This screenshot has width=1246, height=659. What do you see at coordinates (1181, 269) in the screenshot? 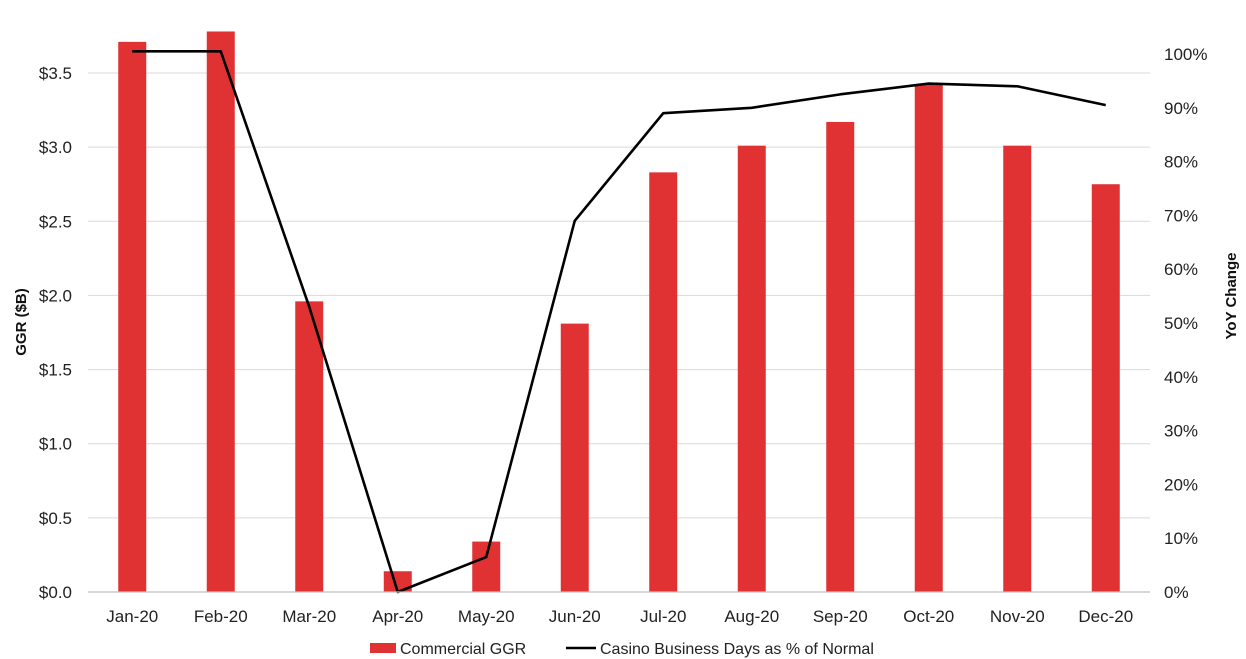
I see `y2-tick-label: 60%` at bounding box center [1181, 269].